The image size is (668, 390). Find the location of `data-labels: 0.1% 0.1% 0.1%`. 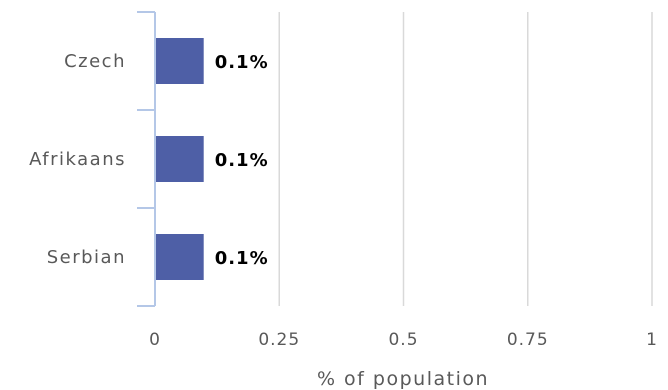

data-labels: 0.1% 0.1% 0.1% is located at coordinates (242, 160).